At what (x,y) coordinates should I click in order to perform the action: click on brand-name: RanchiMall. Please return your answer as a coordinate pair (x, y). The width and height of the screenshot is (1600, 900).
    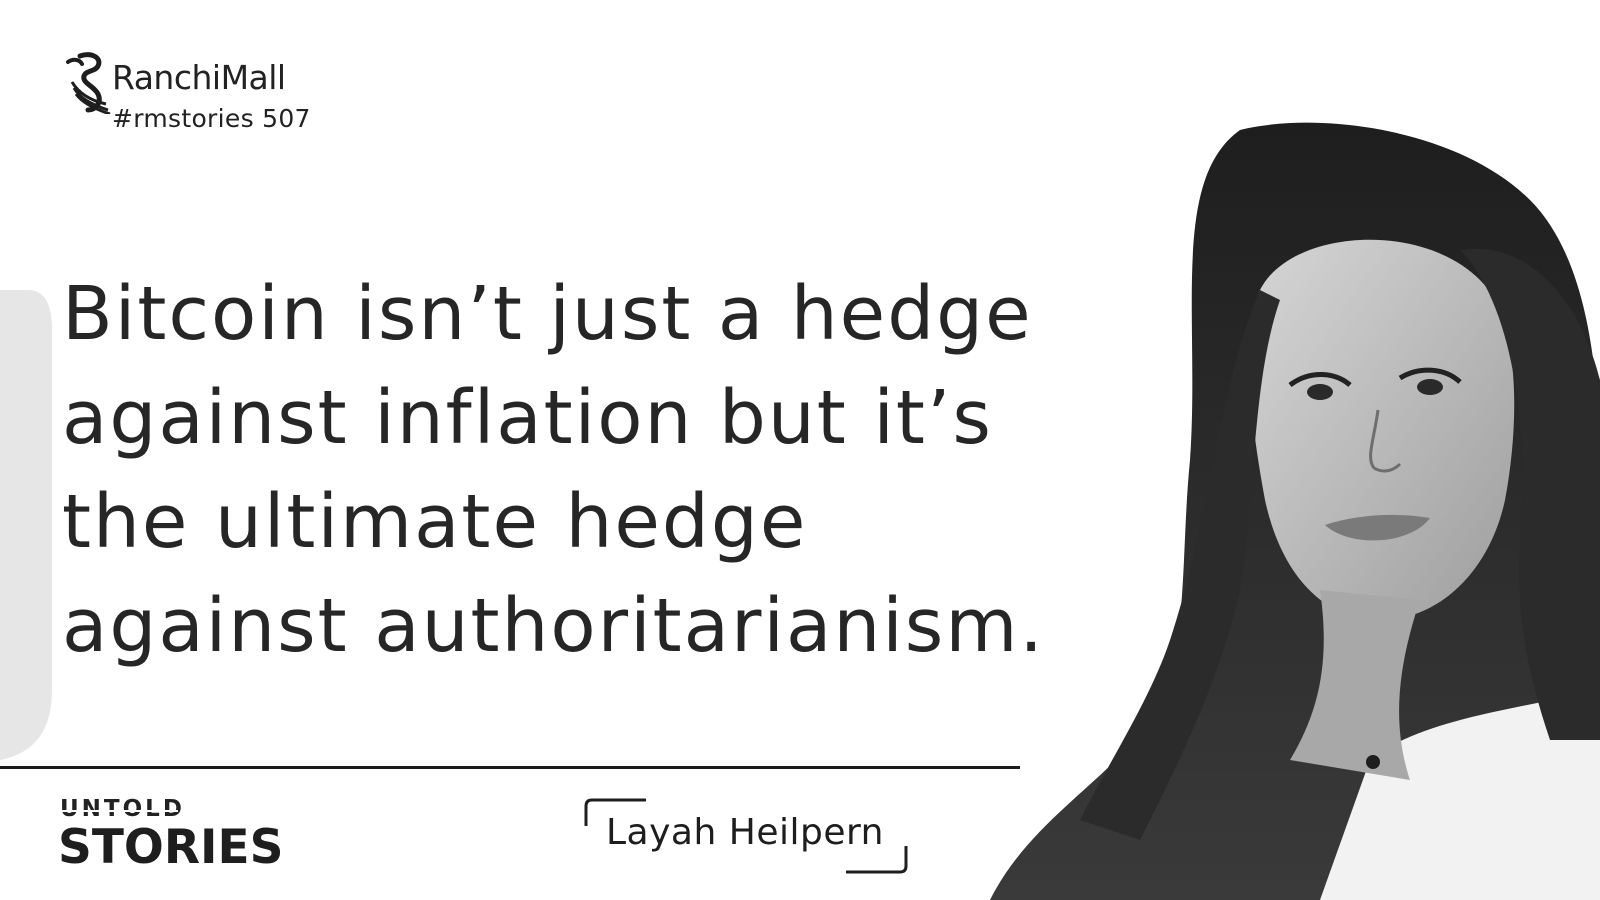
    Looking at the image, I should click on (199, 77).